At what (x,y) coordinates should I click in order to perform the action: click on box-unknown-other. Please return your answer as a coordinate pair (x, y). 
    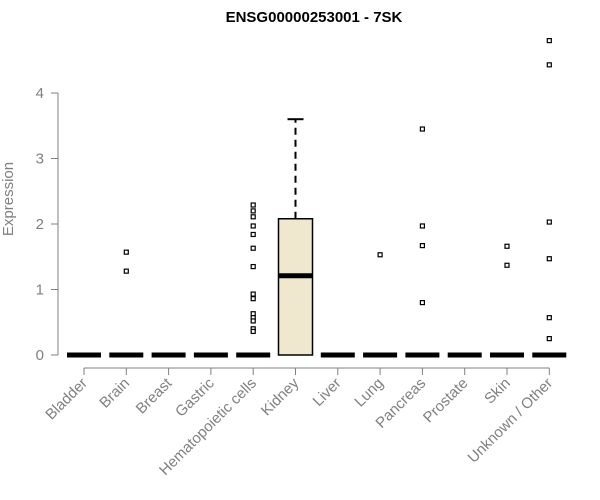
    Looking at the image, I should click on (549, 197).